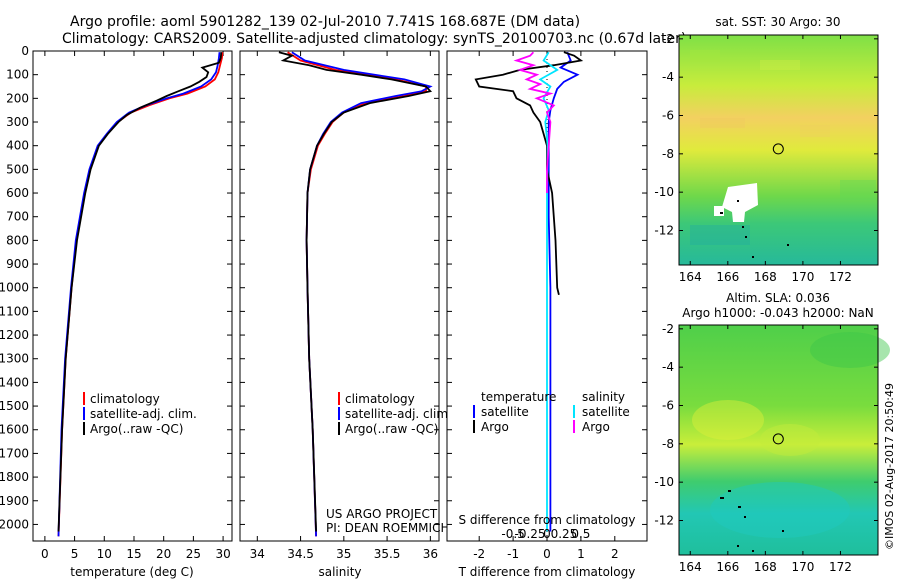 The height and width of the screenshot is (580, 900). I want to click on x-tick-label: -2, so click(479, 554).